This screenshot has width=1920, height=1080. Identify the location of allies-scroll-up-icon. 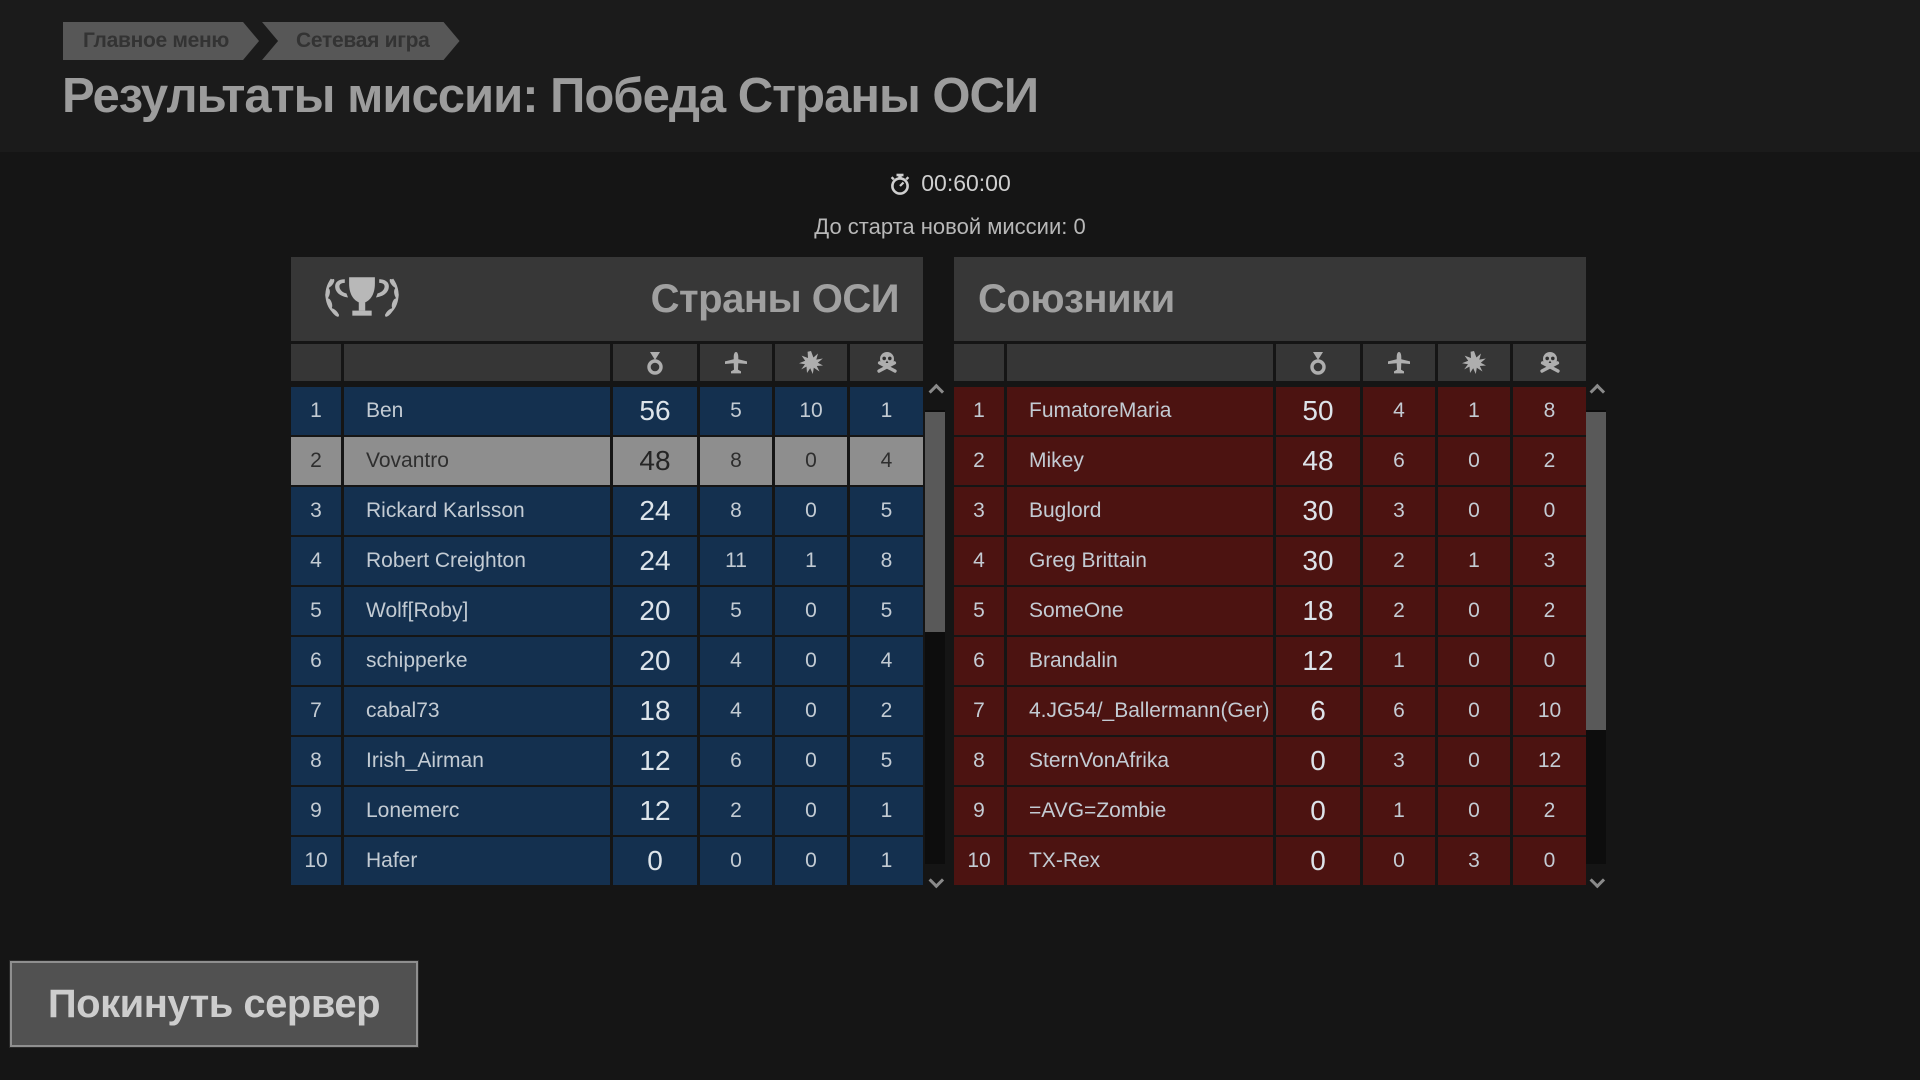
(1597, 391).